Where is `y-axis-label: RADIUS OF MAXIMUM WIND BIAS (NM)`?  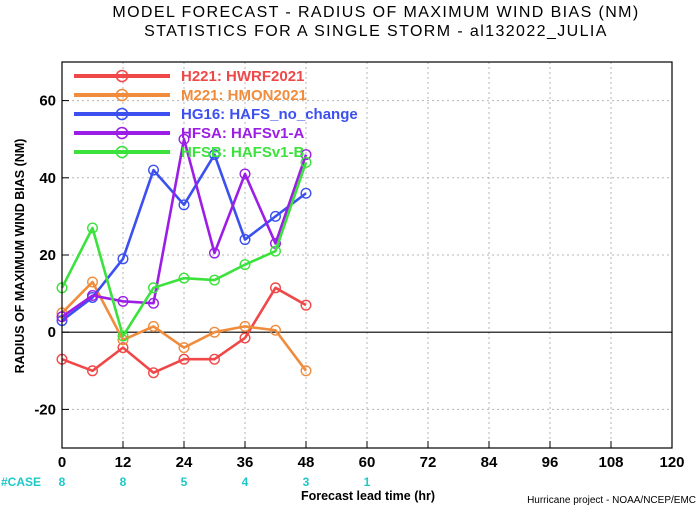 y-axis-label: RADIUS OF MAXIMUM WIND BIAS (NM) is located at coordinates (20, 256).